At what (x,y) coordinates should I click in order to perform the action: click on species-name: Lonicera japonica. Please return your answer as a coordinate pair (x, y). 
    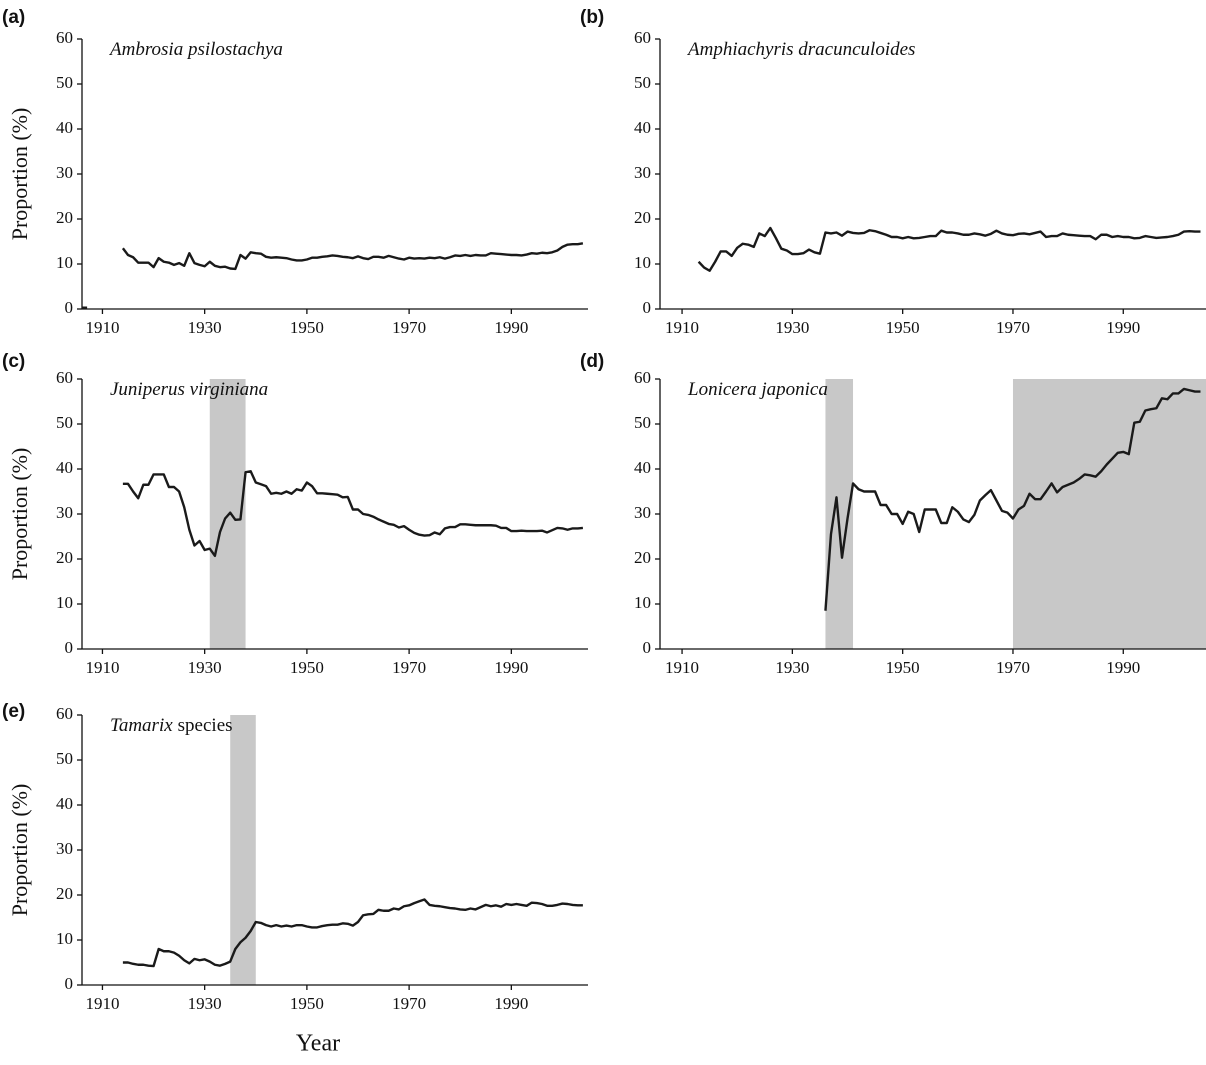
    Looking at the image, I should click on (757, 389).